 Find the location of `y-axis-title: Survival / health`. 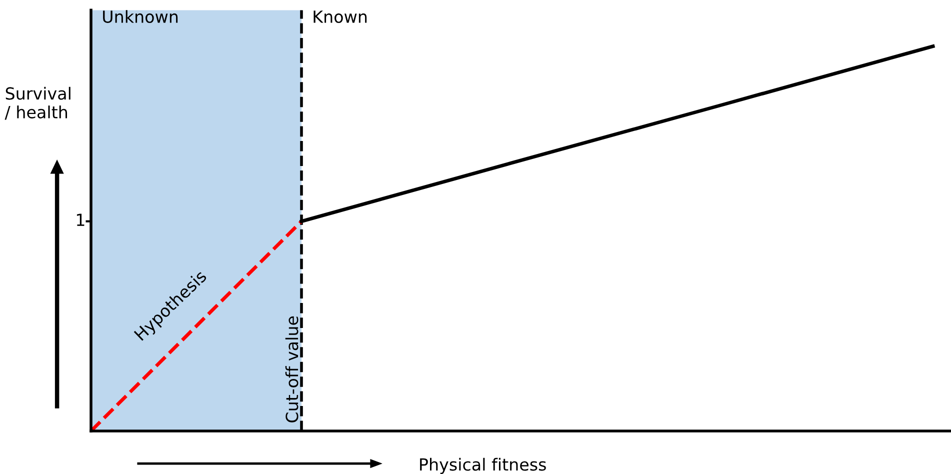

y-axis-title: Survival / health is located at coordinates (37, 103).